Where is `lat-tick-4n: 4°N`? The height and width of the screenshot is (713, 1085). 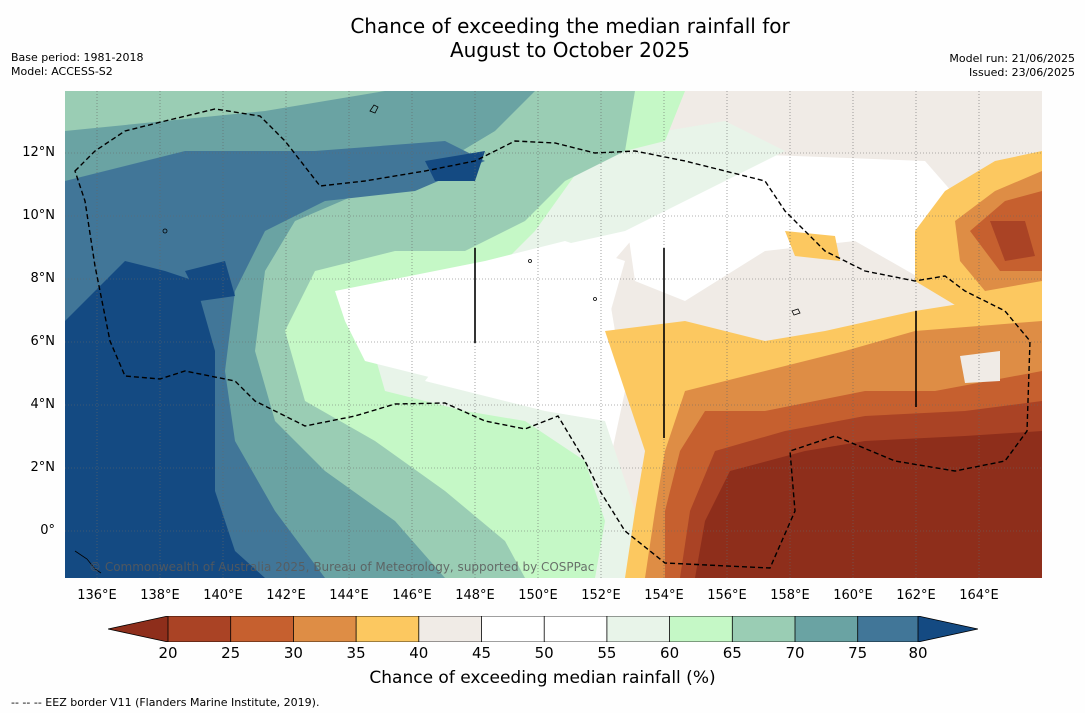 lat-tick-4n: 4°N is located at coordinates (43, 404).